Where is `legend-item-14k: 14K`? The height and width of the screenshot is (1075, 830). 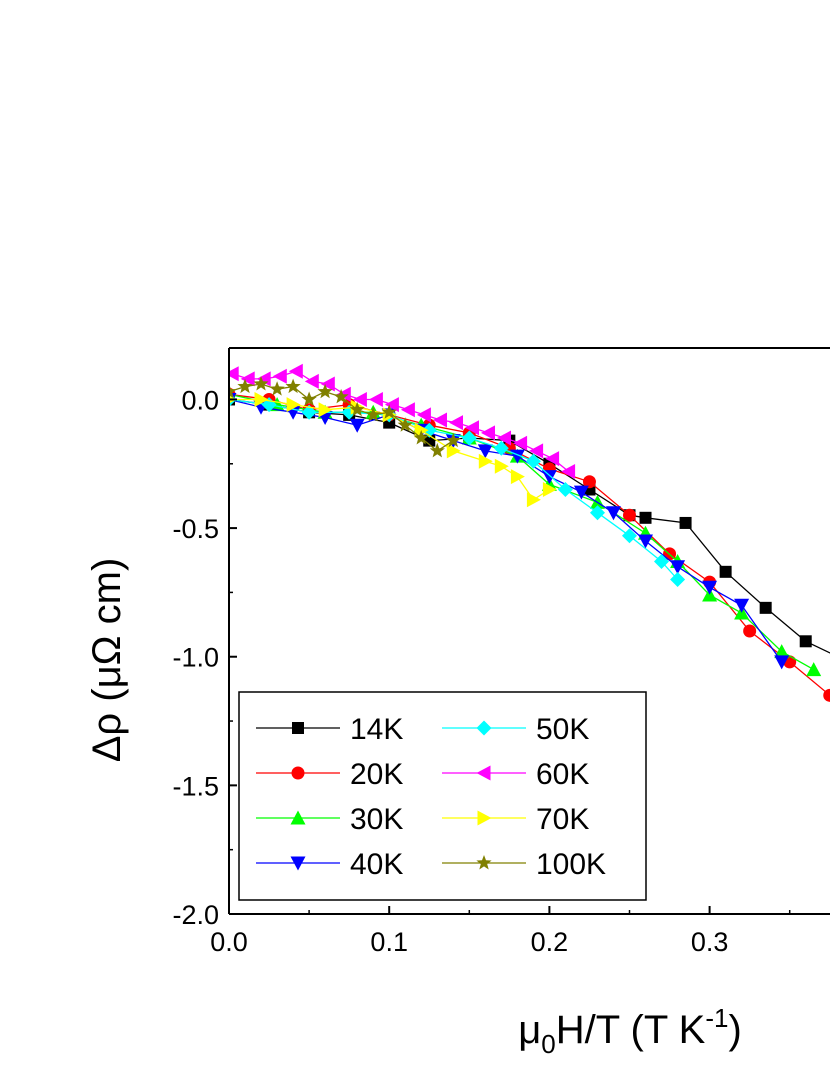 legend-item-14k: 14K is located at coordinates (329, 729).